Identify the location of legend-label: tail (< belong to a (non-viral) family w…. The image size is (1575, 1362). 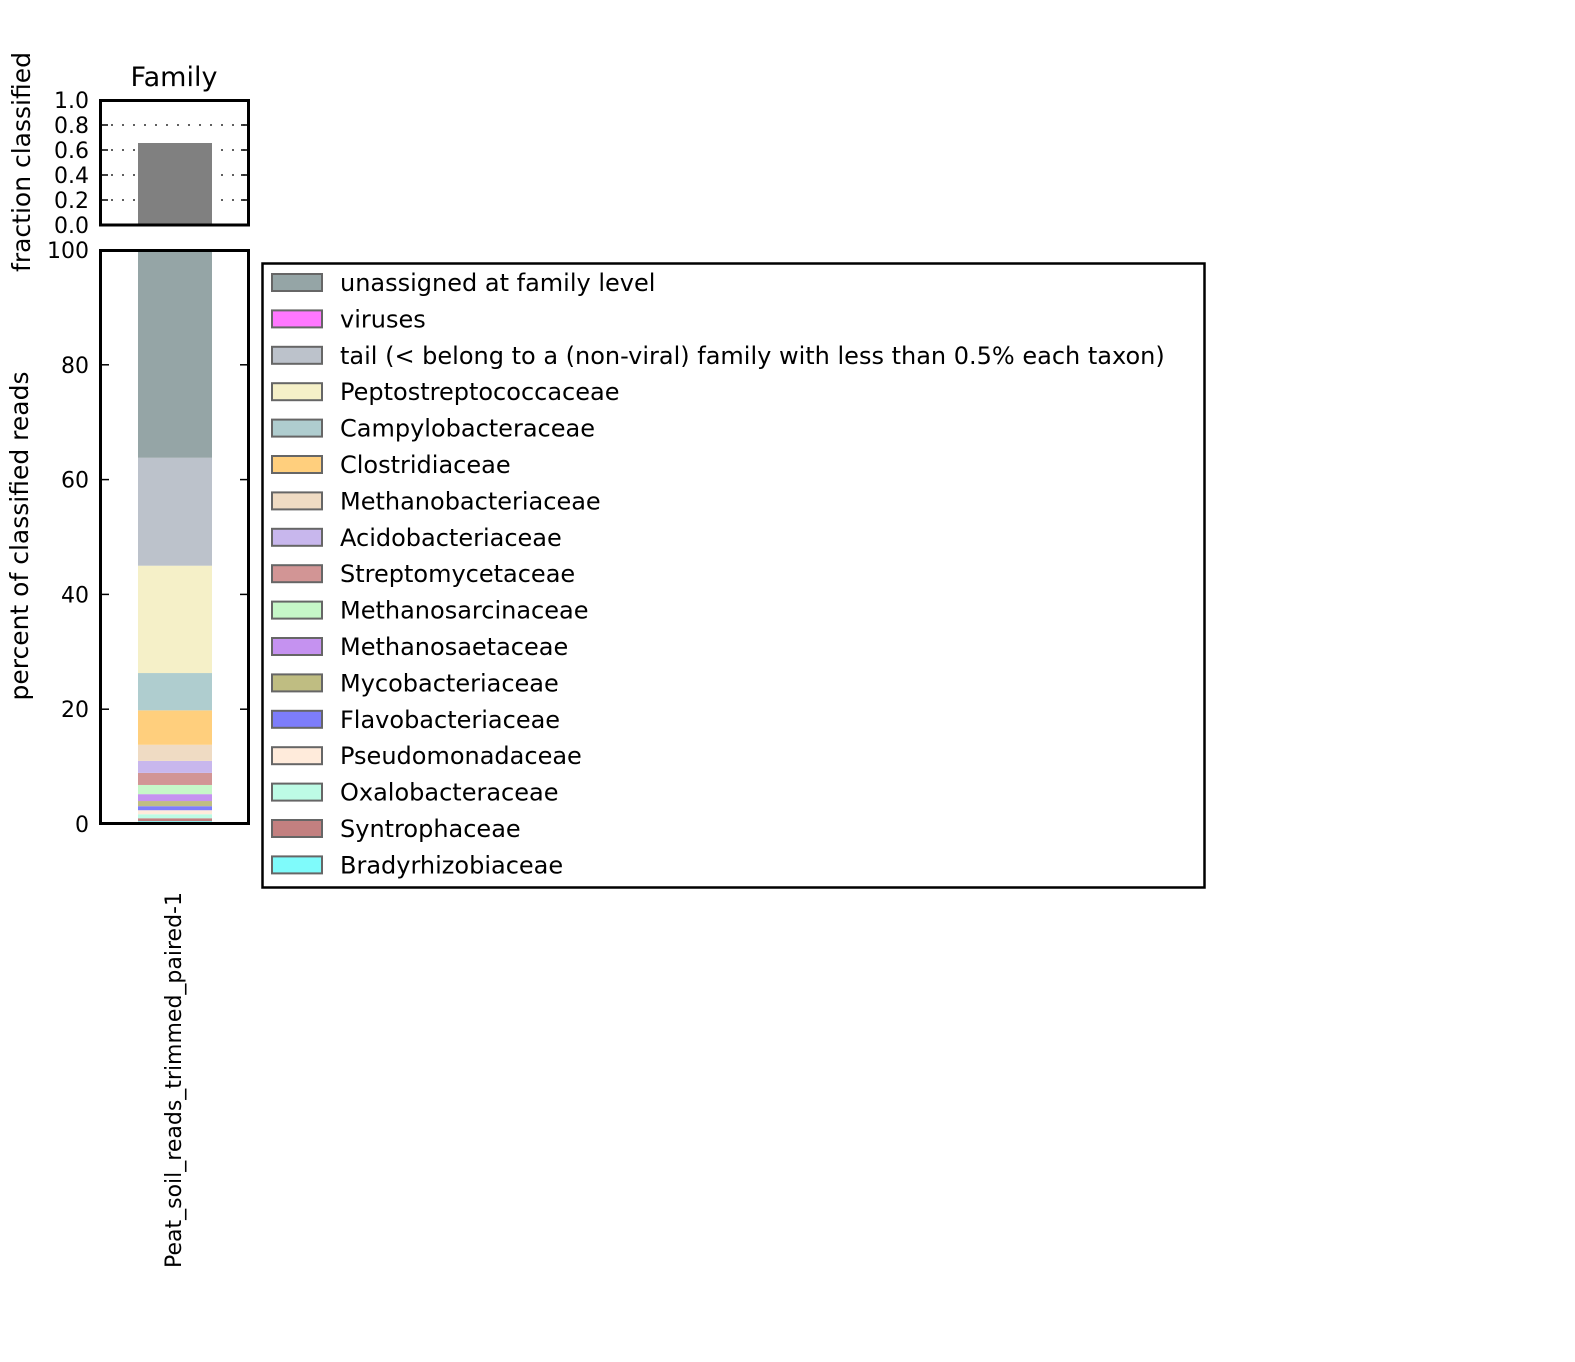
(752, 356).